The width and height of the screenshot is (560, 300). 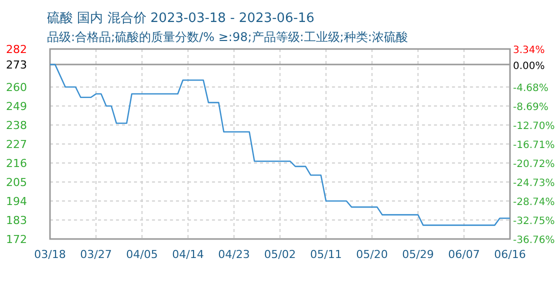 What do you see at coordinates (534, 221) in the screenshot?
I see `y2-tick-label: -32.75%` at bounding box center [534, 221].